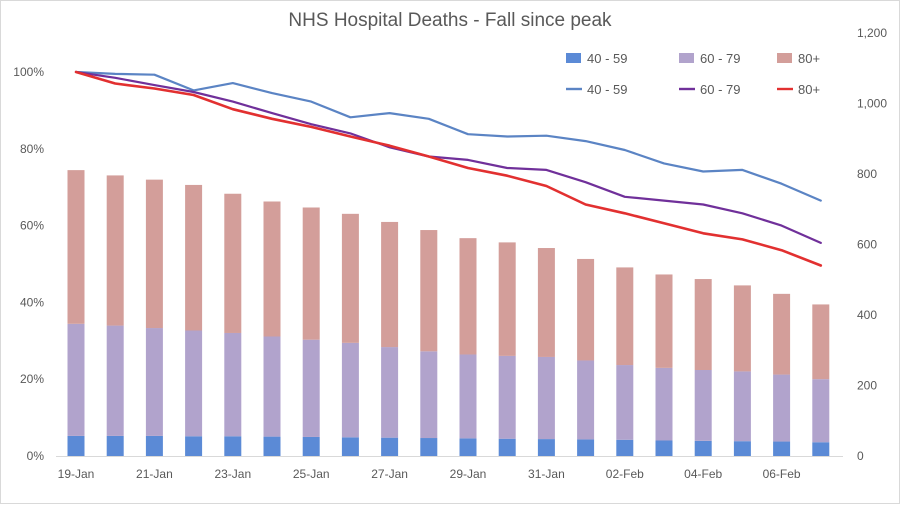 Image resolution: width=900 pixels, height=509 pixels. What do you see at coordinates (872, 104) in the screenshot?
I see `right-axis-tick-label: 1,000` at bounding box center [872, 104].